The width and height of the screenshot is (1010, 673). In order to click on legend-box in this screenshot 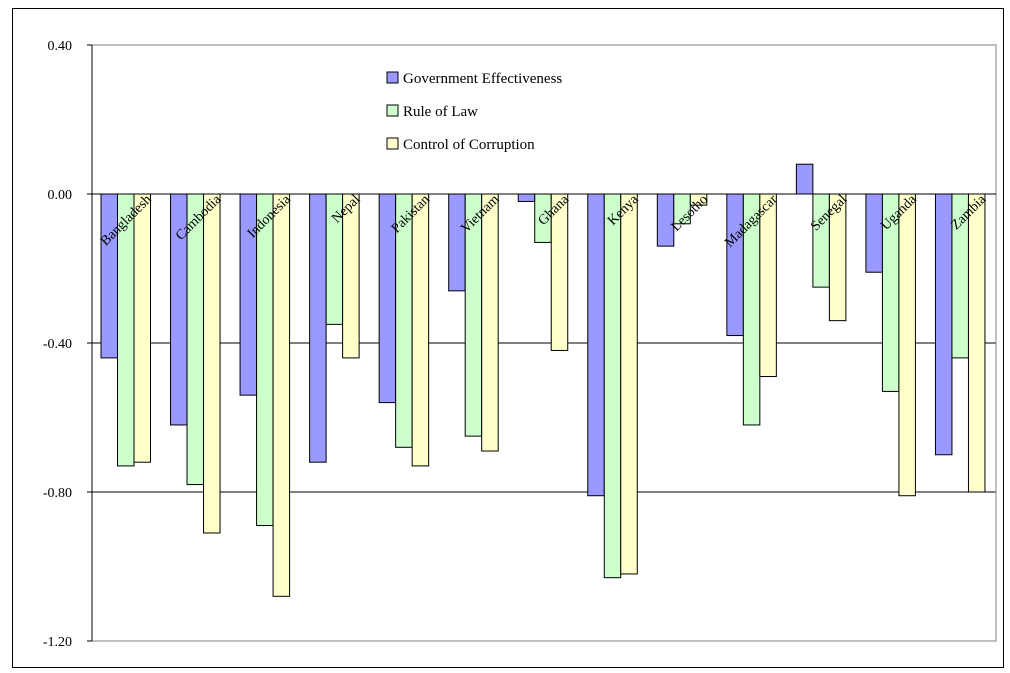, I will do `click(504, 114)`.